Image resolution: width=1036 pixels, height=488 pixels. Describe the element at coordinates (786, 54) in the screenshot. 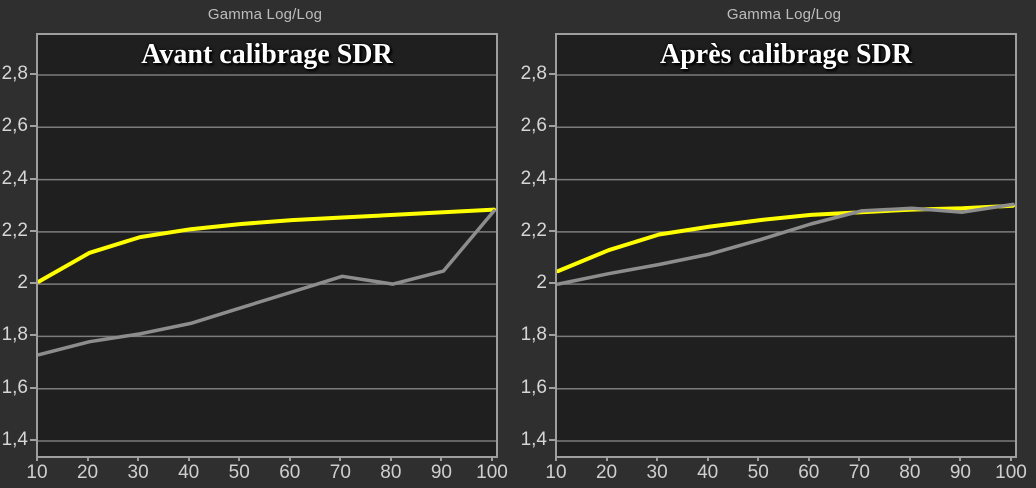

I see `chart-title: Après calibrage SDR` at that location.